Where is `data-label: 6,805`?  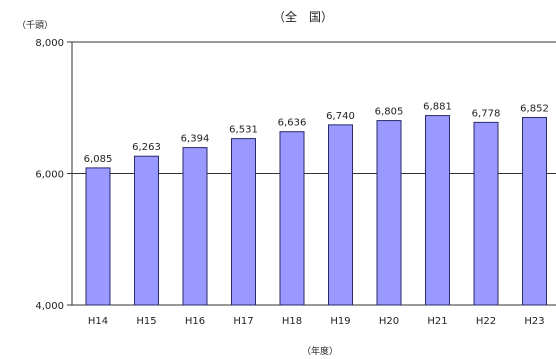
data-label: 6,805 is located at coordinates (389, 112).